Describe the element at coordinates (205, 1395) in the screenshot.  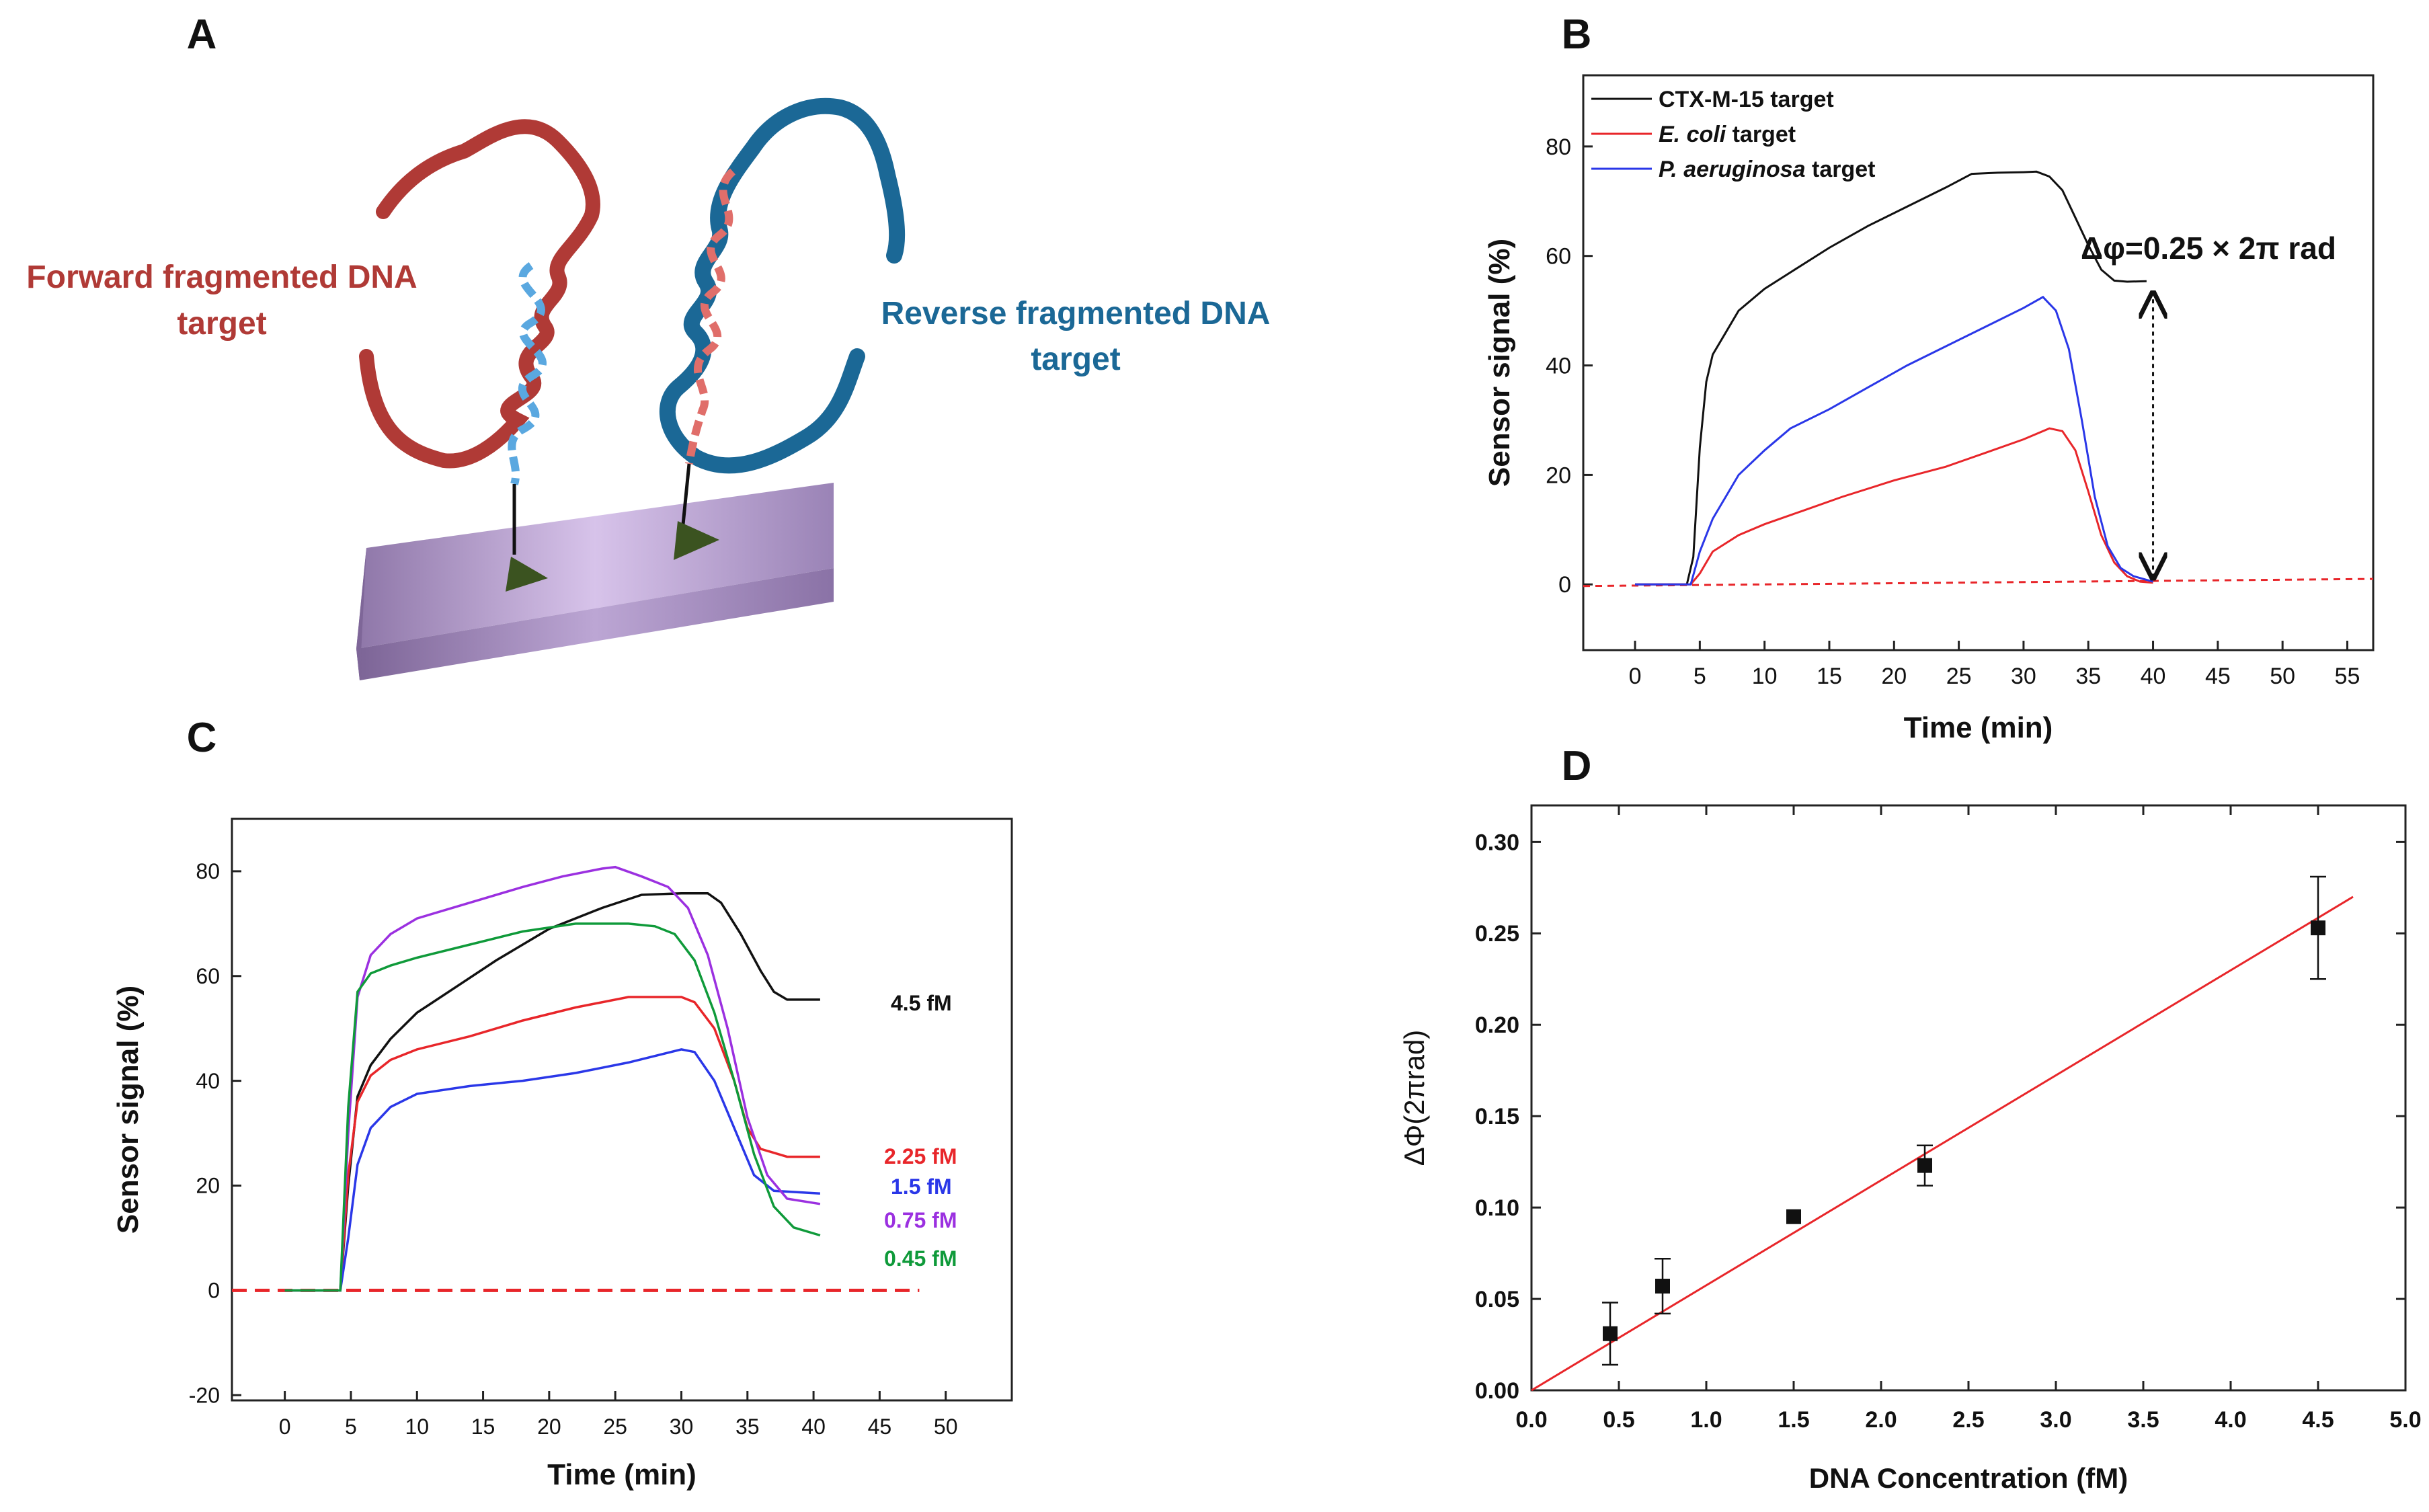
I see `y-tick-label: -20` at that location.